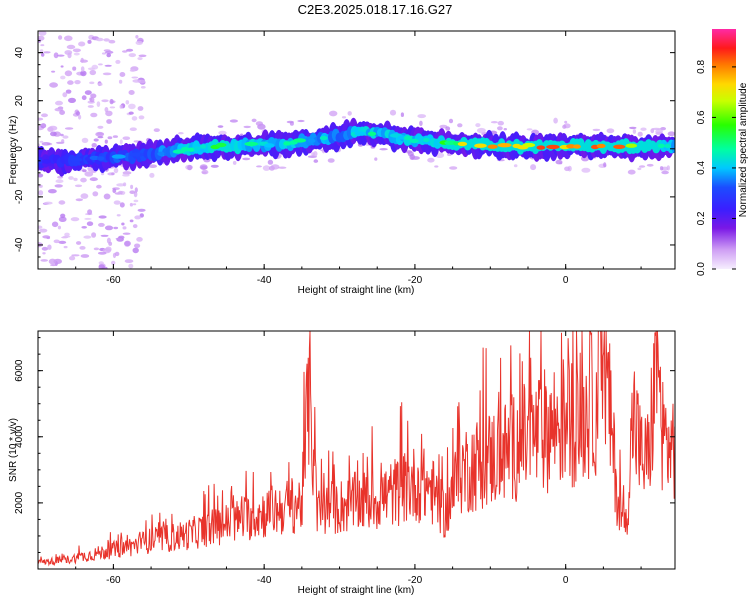 The image size is (750, 600). I want to click on colorbar-tick-label: 0.2, so click(701, 218).